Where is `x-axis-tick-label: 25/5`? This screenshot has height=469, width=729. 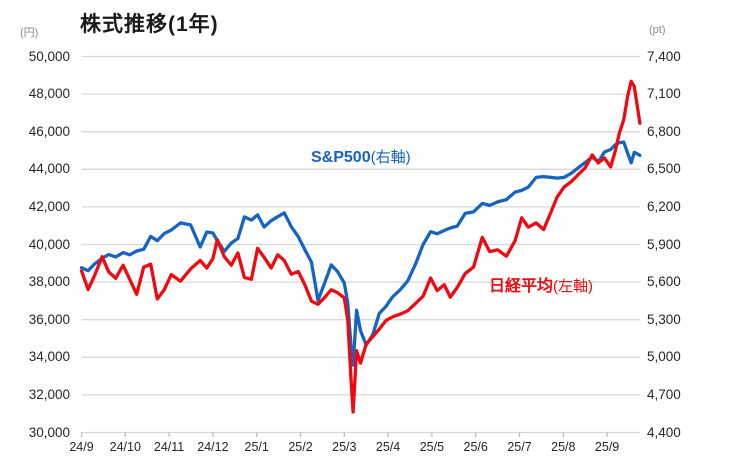 x-axis-tick-label: 25/5 is located at coordinates (432, 447).